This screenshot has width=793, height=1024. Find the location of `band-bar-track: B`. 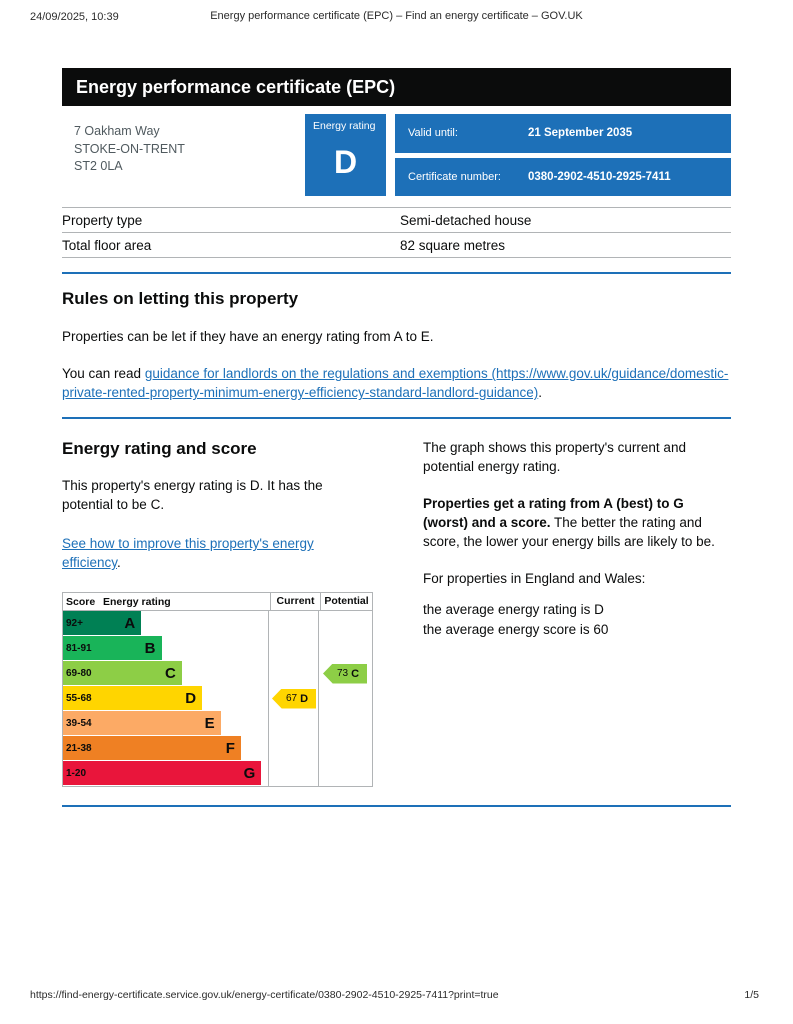

band-bar-track: B is located at coordinates (183, 648).